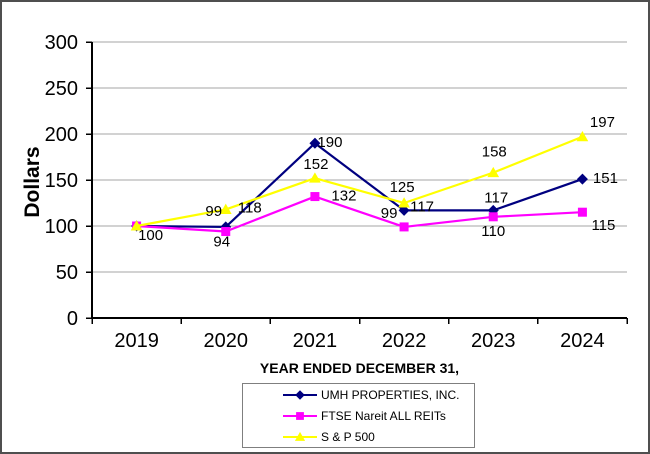  What do you see at coordinates (582, 341) in the screenshot?
I see `x-tick-label: 2024` at bounding box center [582, 341].